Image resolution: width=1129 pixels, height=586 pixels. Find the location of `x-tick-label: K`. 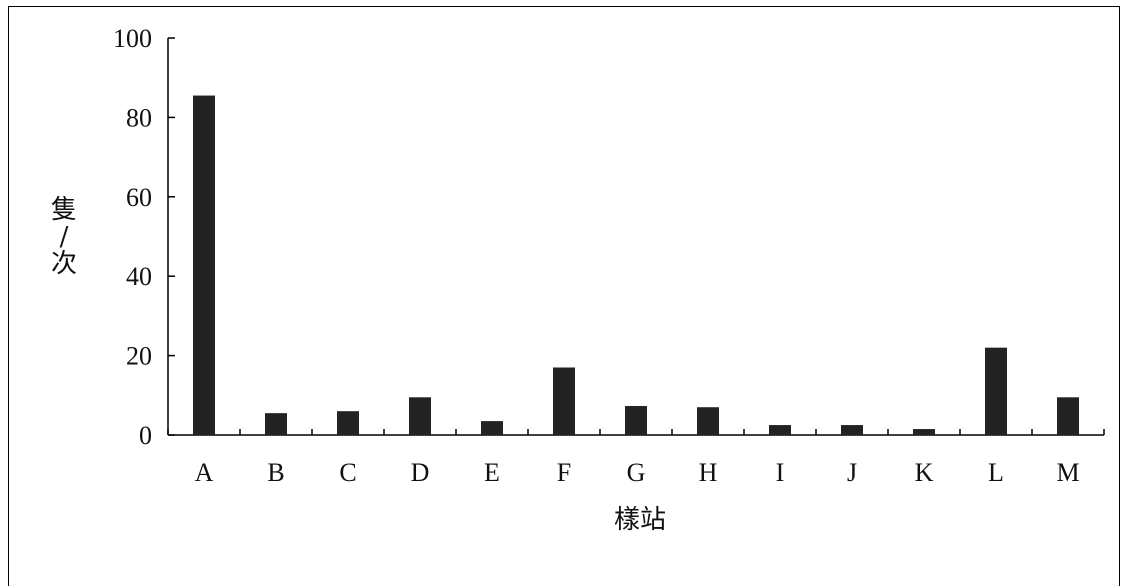

x-tick-label: K is located at coordinates (924, 472).